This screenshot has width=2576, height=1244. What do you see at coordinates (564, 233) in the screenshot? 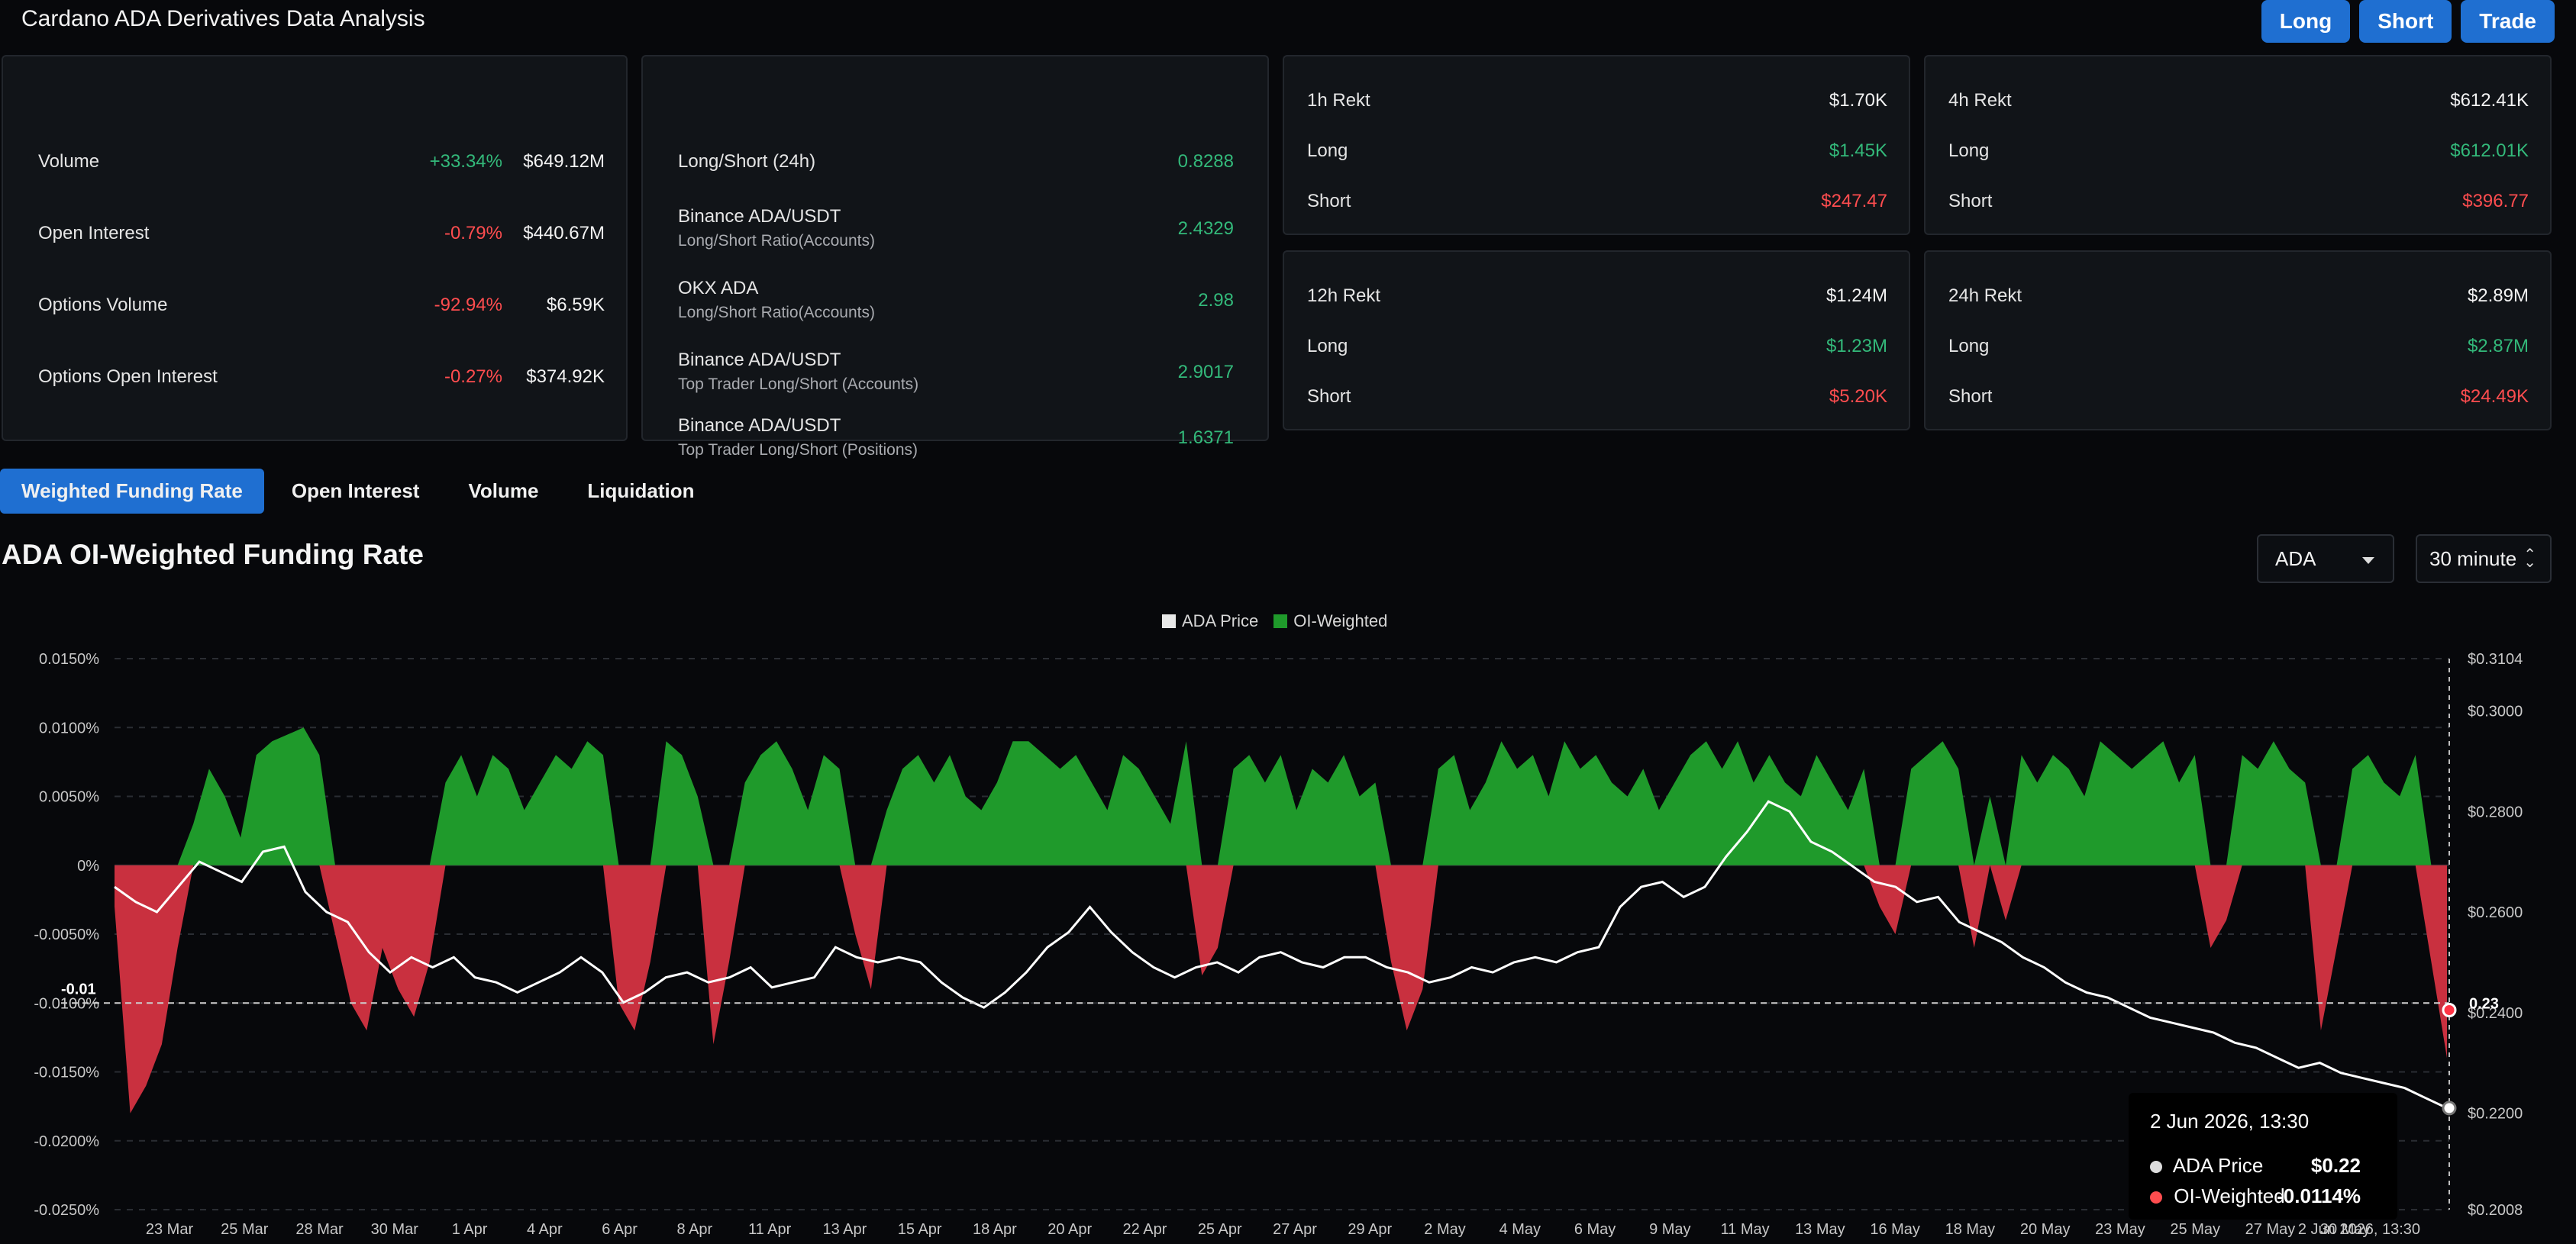
I see `market-value: $440.67M` at bounding box center [564, 233].